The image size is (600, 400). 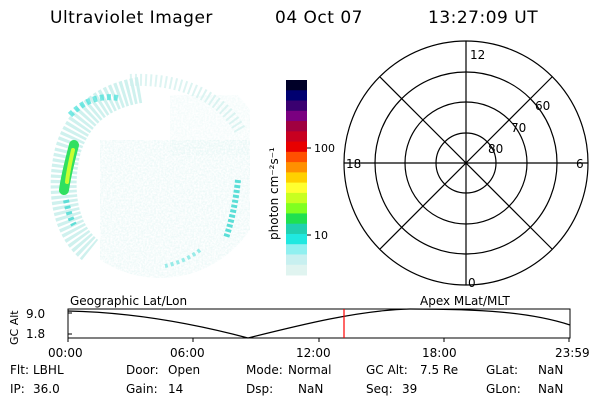 What do you see at coordinates (310, 370) in the screenshot?
I see `mode-value: Normal` at bounding box center [310, 370].